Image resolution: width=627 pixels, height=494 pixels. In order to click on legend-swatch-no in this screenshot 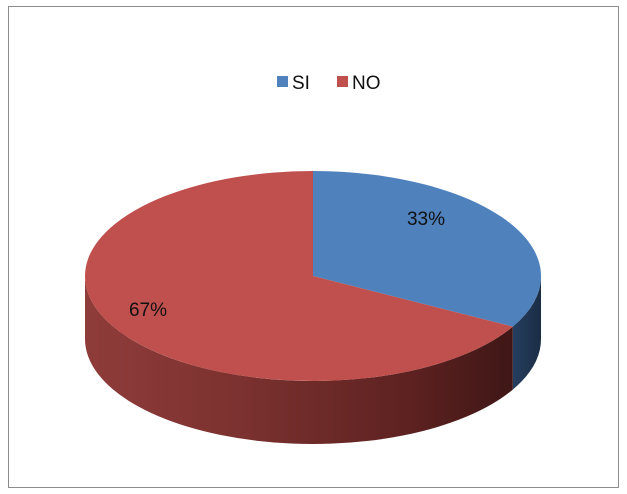, I will do `click(342, 81)`.